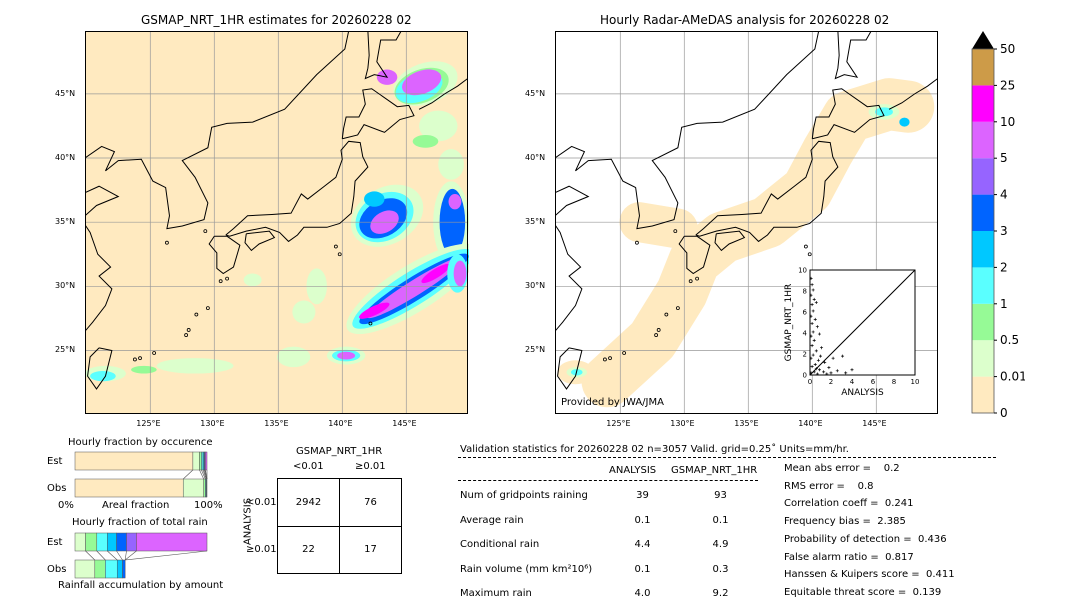 This screenshot has width=1080, height=612. What do you see at coordinates (370, 549) in the screenshot?
I see `cell-hit: 17` at bounding box center [370, 549].